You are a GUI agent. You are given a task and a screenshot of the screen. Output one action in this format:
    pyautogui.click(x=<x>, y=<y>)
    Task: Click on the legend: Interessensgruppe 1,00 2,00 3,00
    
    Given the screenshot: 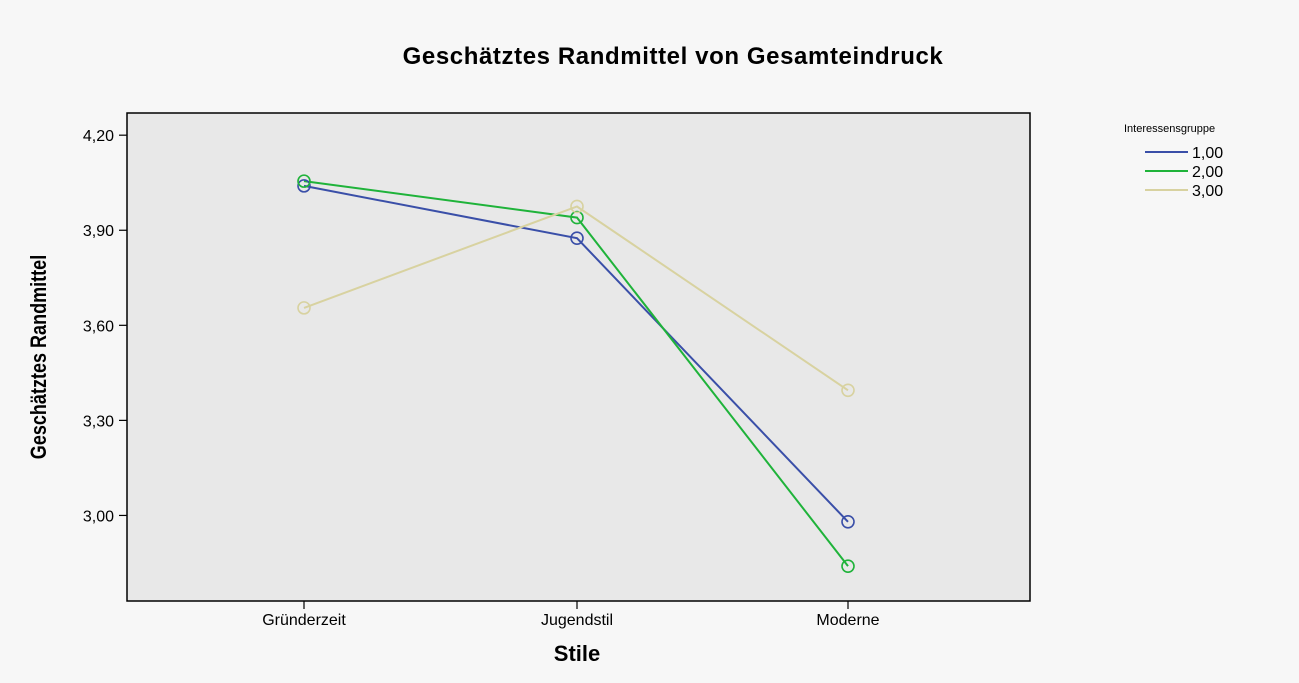 What is the action you would take?
    pyautogui.click(x=1173, y=161)
    